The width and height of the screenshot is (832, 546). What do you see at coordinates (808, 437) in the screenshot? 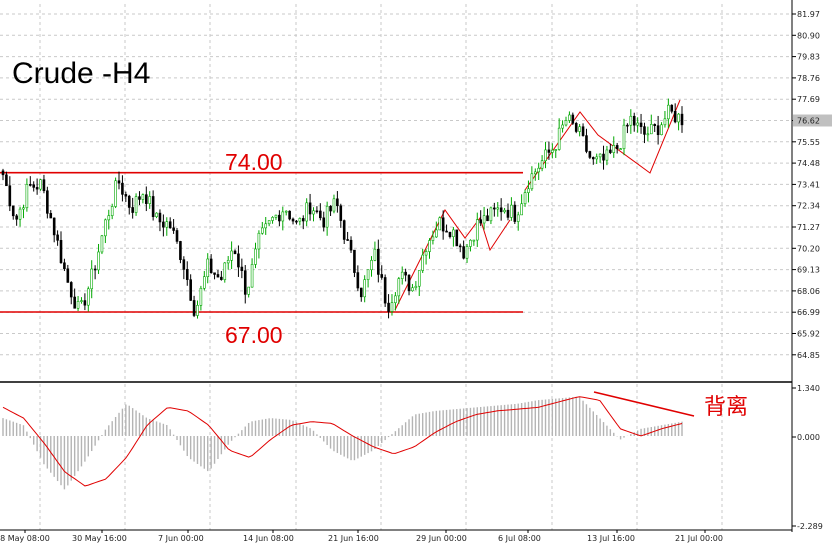
I see `macd-tick-label: 0.000` at bounding box center [808, 437].